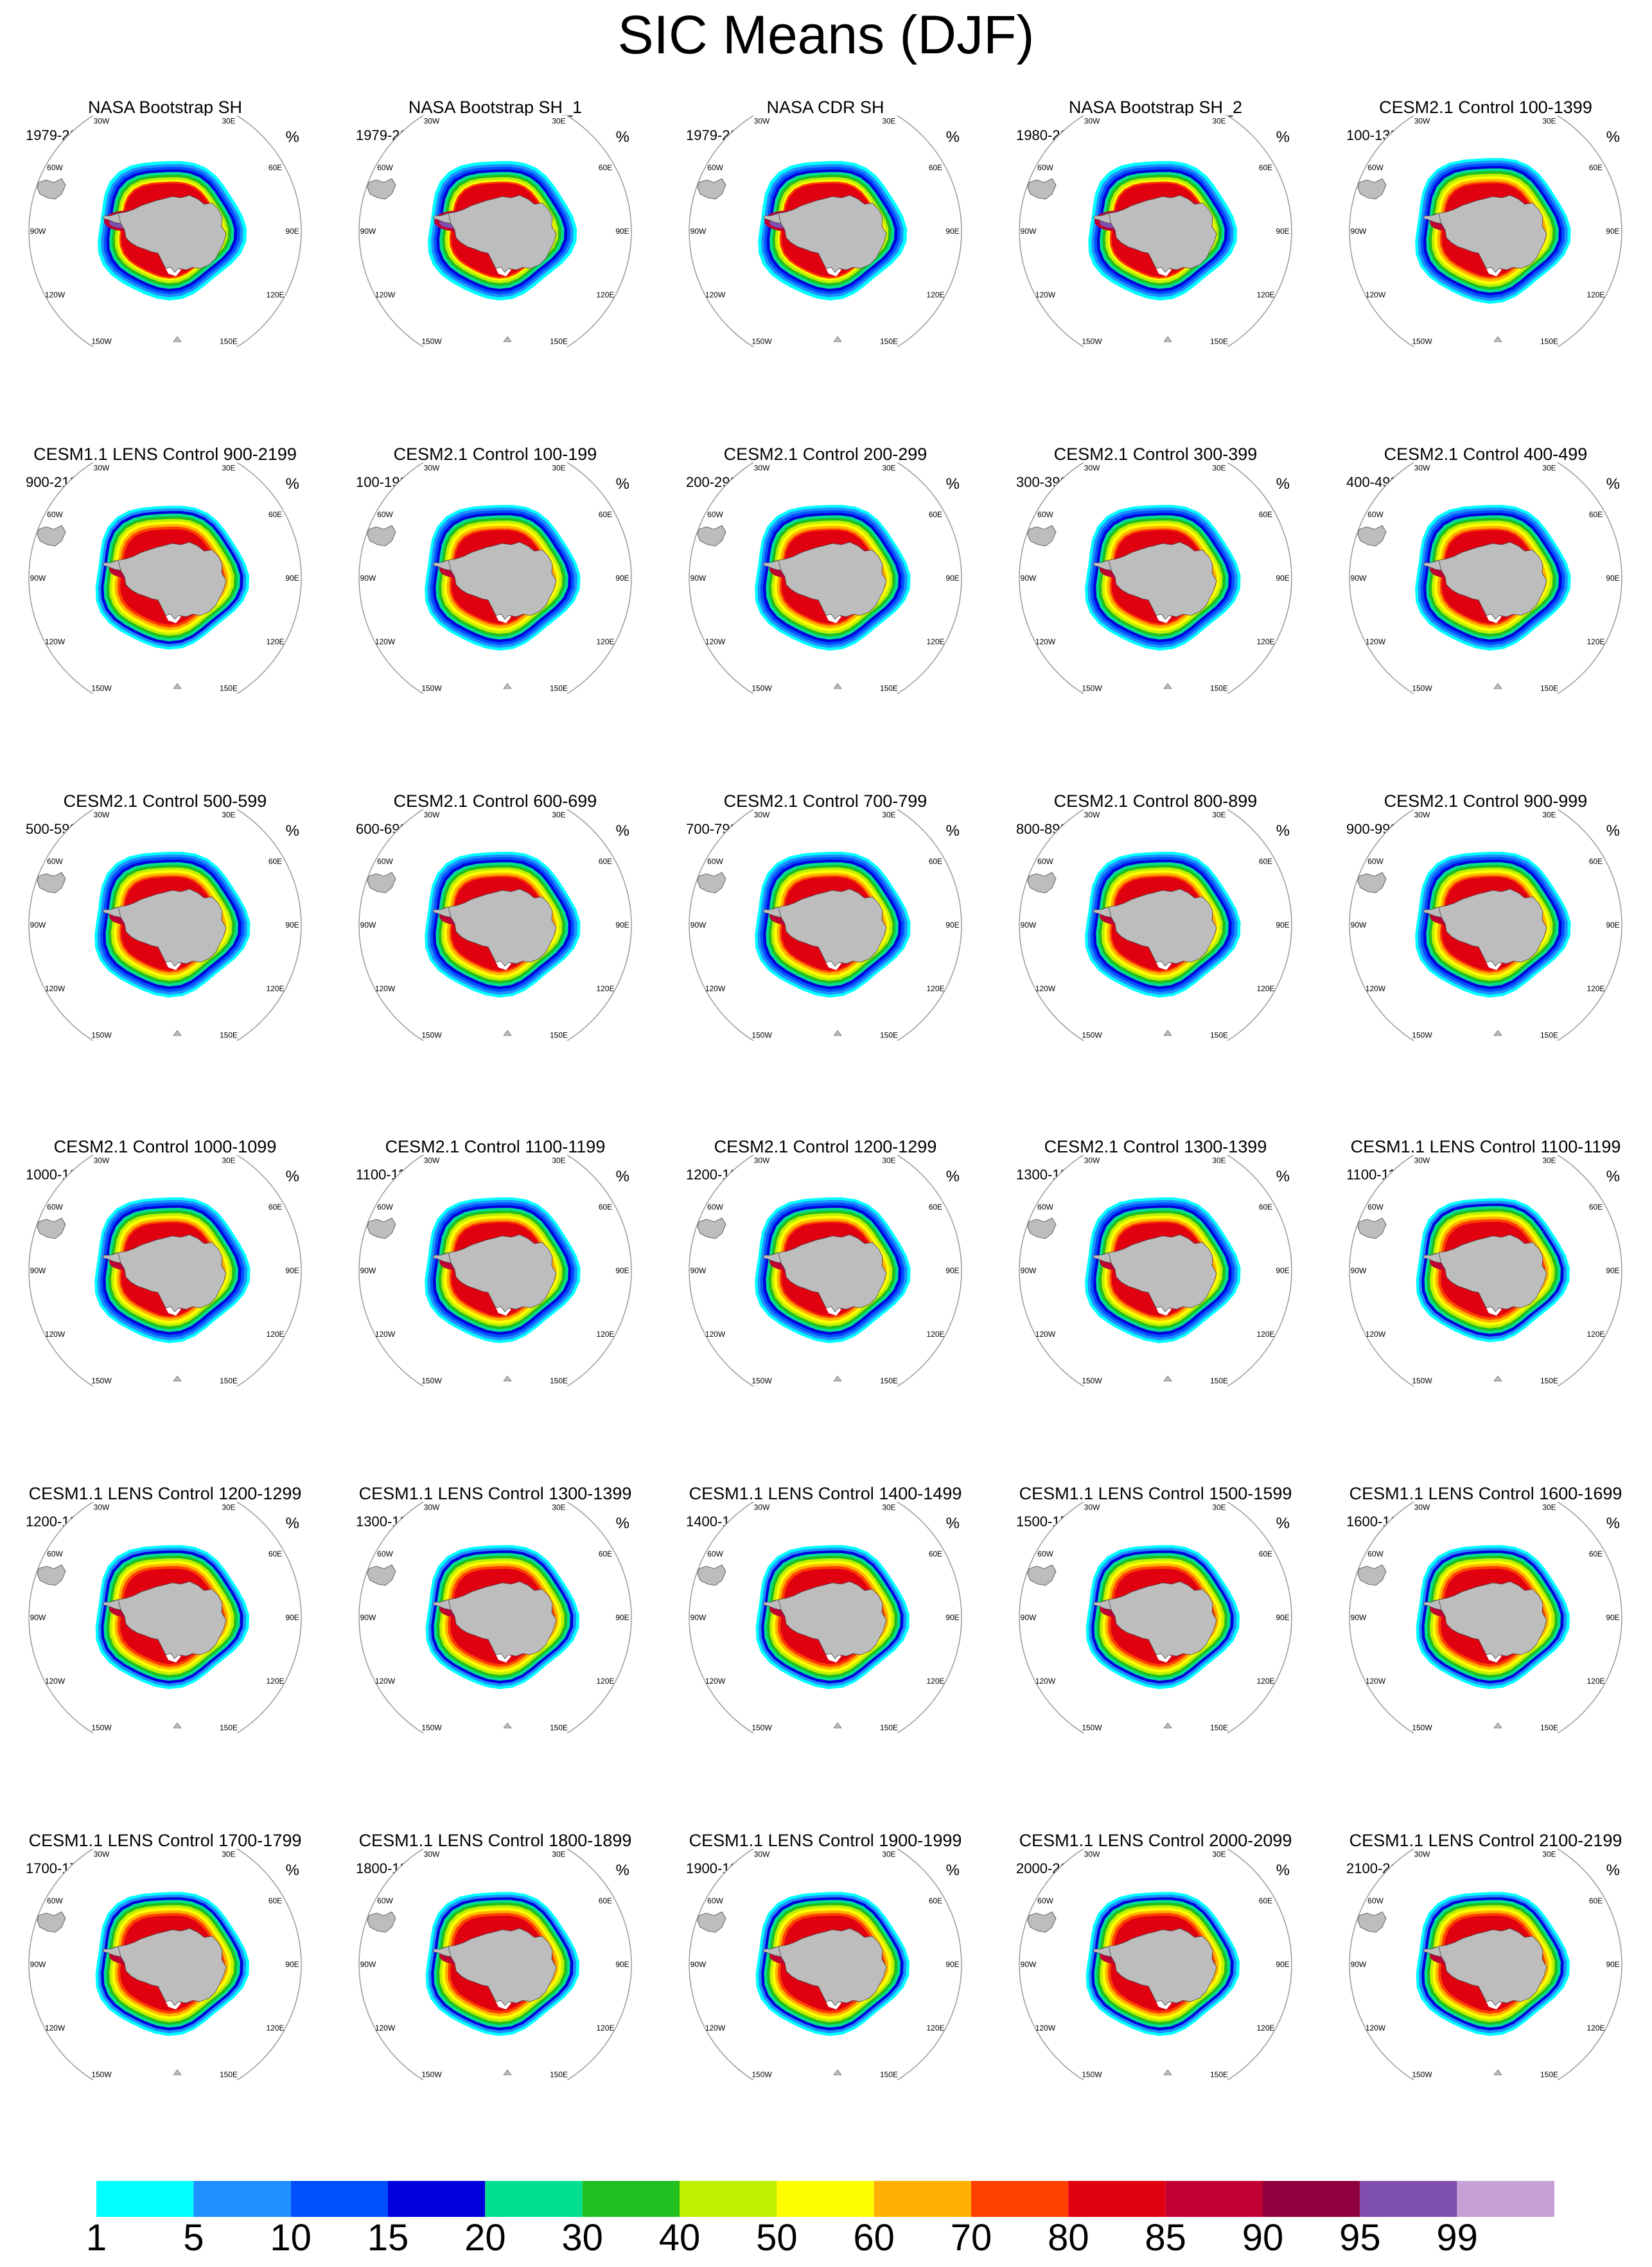 This screenshot has height=2267, width=1652. I want to click on colorbar-tick-label: 15, so click(388, 2238).